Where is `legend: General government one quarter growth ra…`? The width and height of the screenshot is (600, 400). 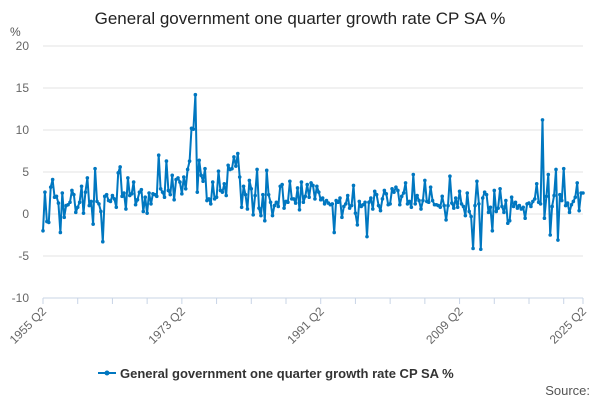 legend: General government one quarter growth ra… is located at coordinates (276, 373).